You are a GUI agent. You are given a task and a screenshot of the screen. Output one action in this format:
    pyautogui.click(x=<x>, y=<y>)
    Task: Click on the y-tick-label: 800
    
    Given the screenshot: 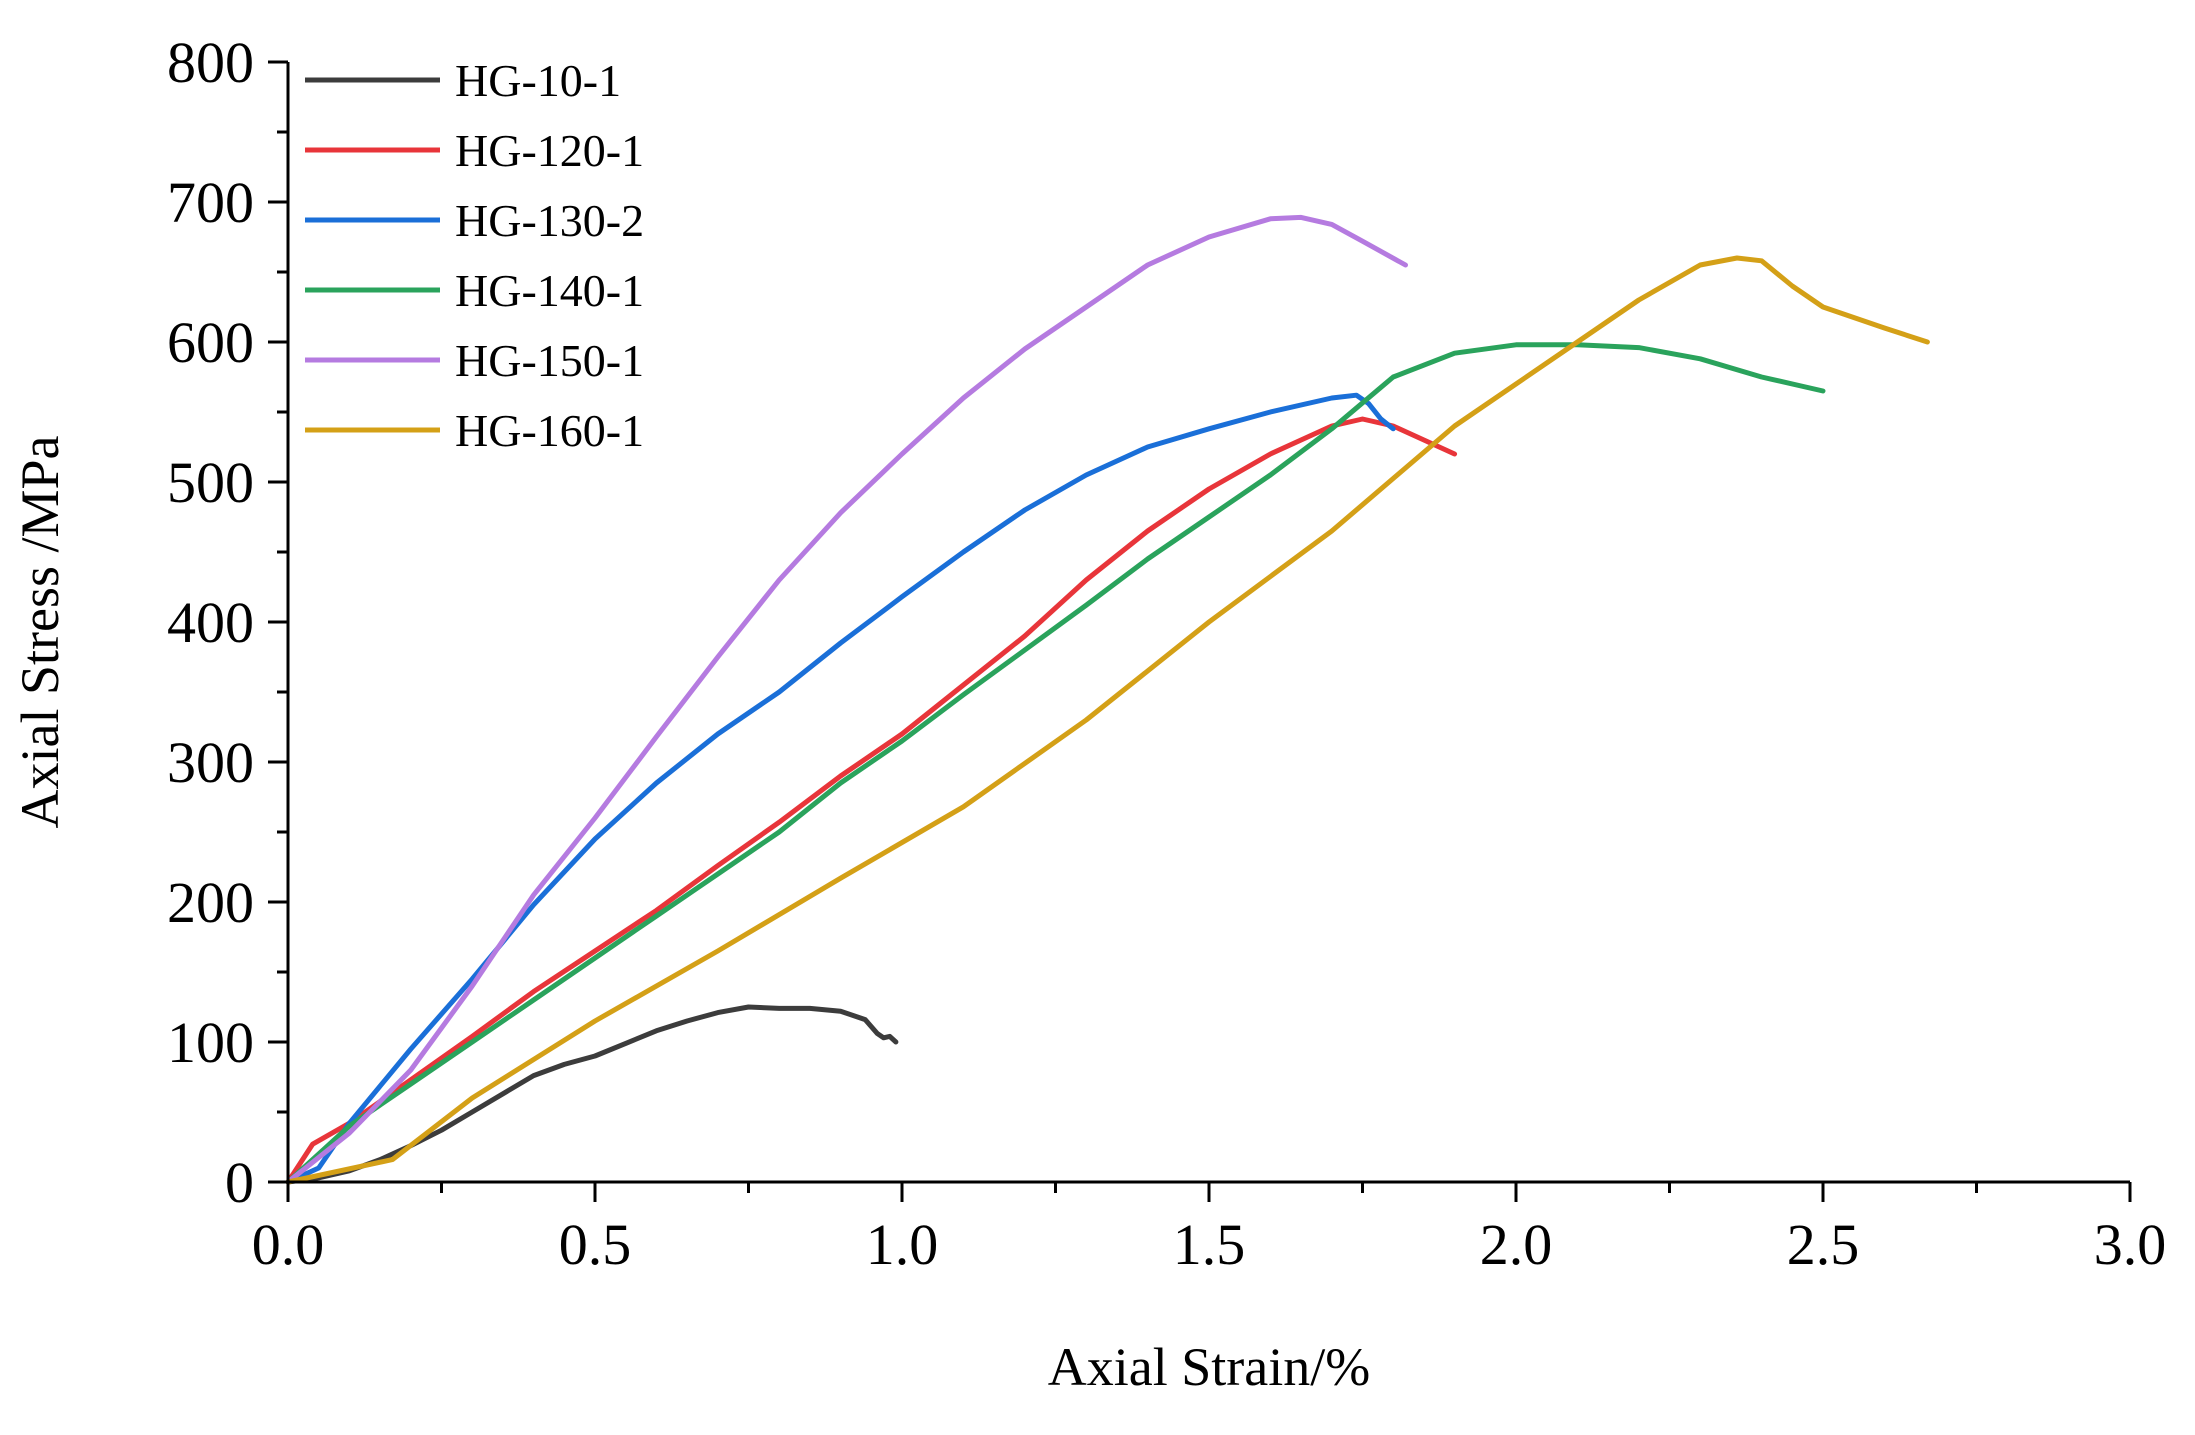 What is the action you would take?
    pyautogui.click(x=210, y=62)
    